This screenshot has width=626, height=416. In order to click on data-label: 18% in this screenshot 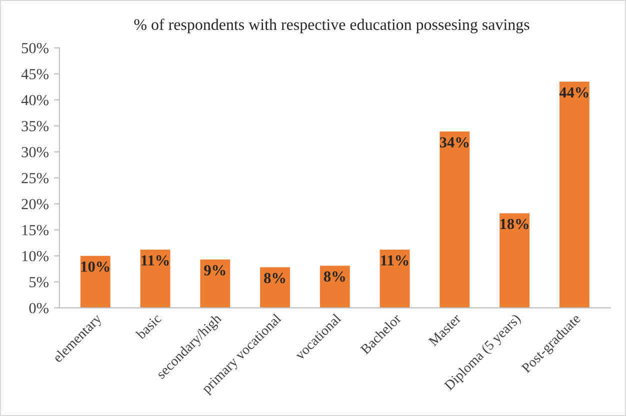, I will do `click(514, 224)`.